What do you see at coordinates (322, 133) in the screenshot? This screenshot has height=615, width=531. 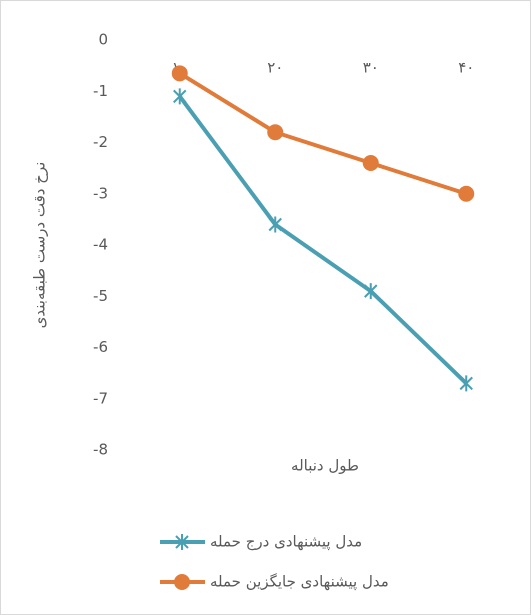 I see `series-line` at bounding box center [322, 133].